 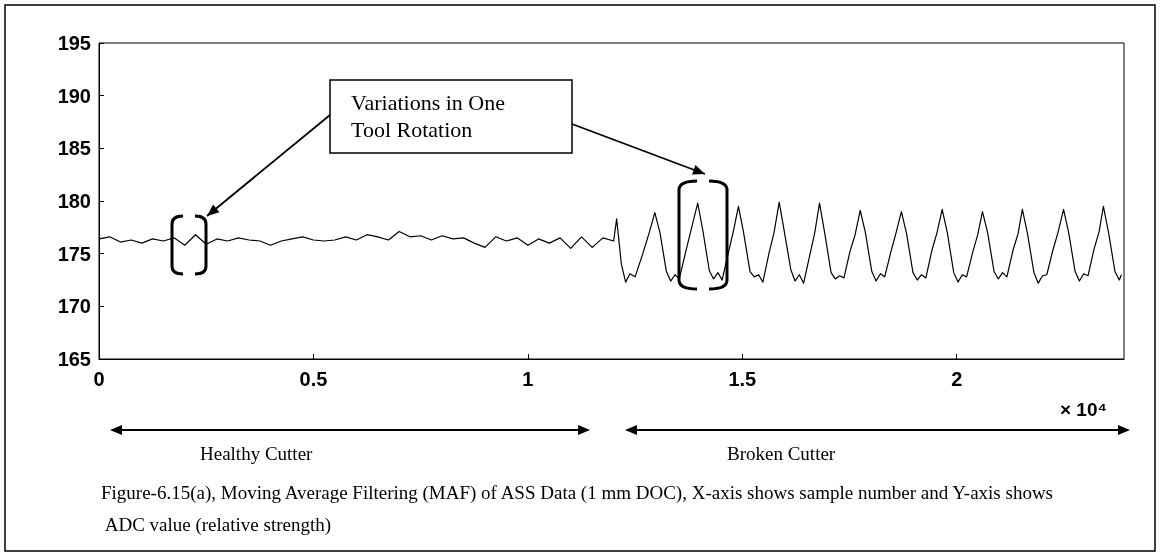 What do you see at coordinates (74, 253) in the screenshot?
I see `y-tick-label: 175` at bounding box center [74, 253].